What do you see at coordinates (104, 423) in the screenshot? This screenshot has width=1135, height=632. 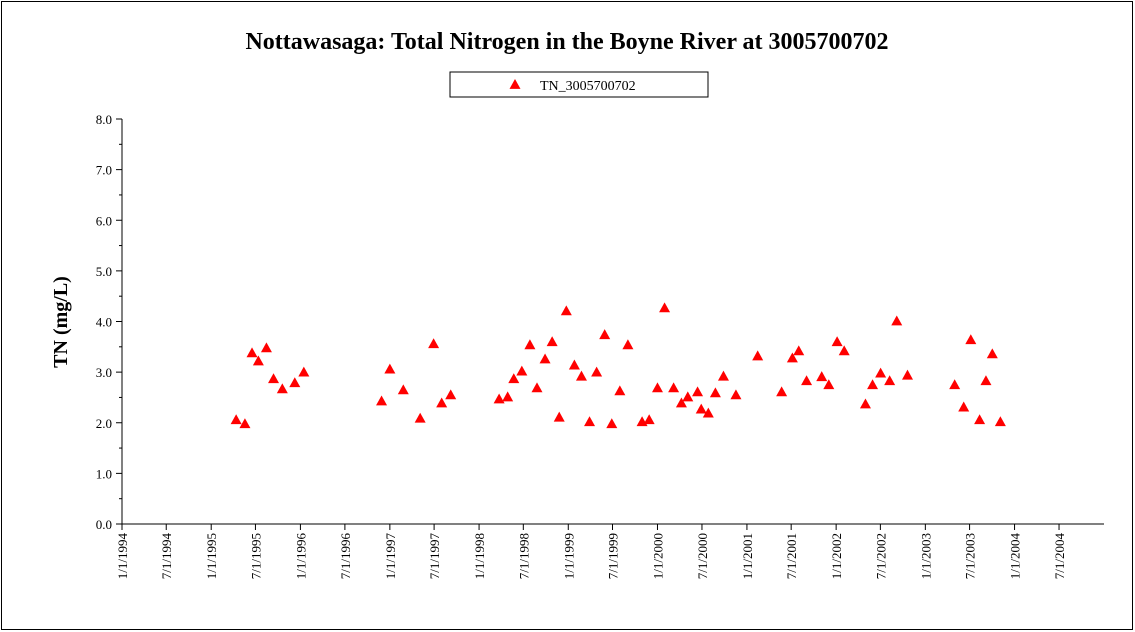 I see `y-tick-label: 2.0` at bounding box center [104, 423].